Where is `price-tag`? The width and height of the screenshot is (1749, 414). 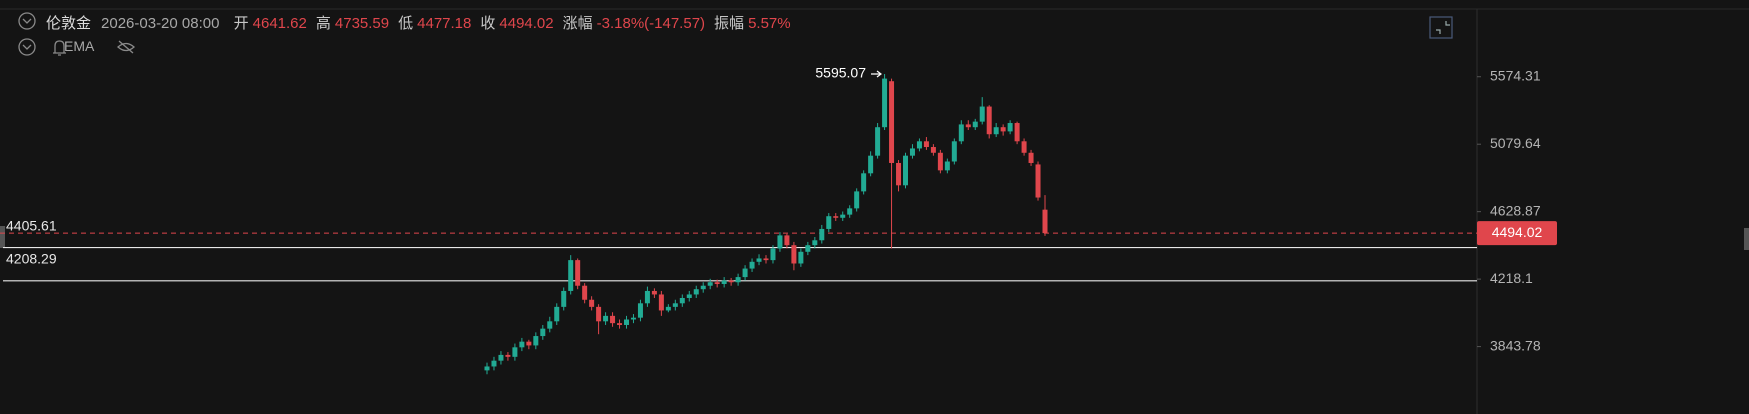
price-tag is located at coordinates (1517, 233).